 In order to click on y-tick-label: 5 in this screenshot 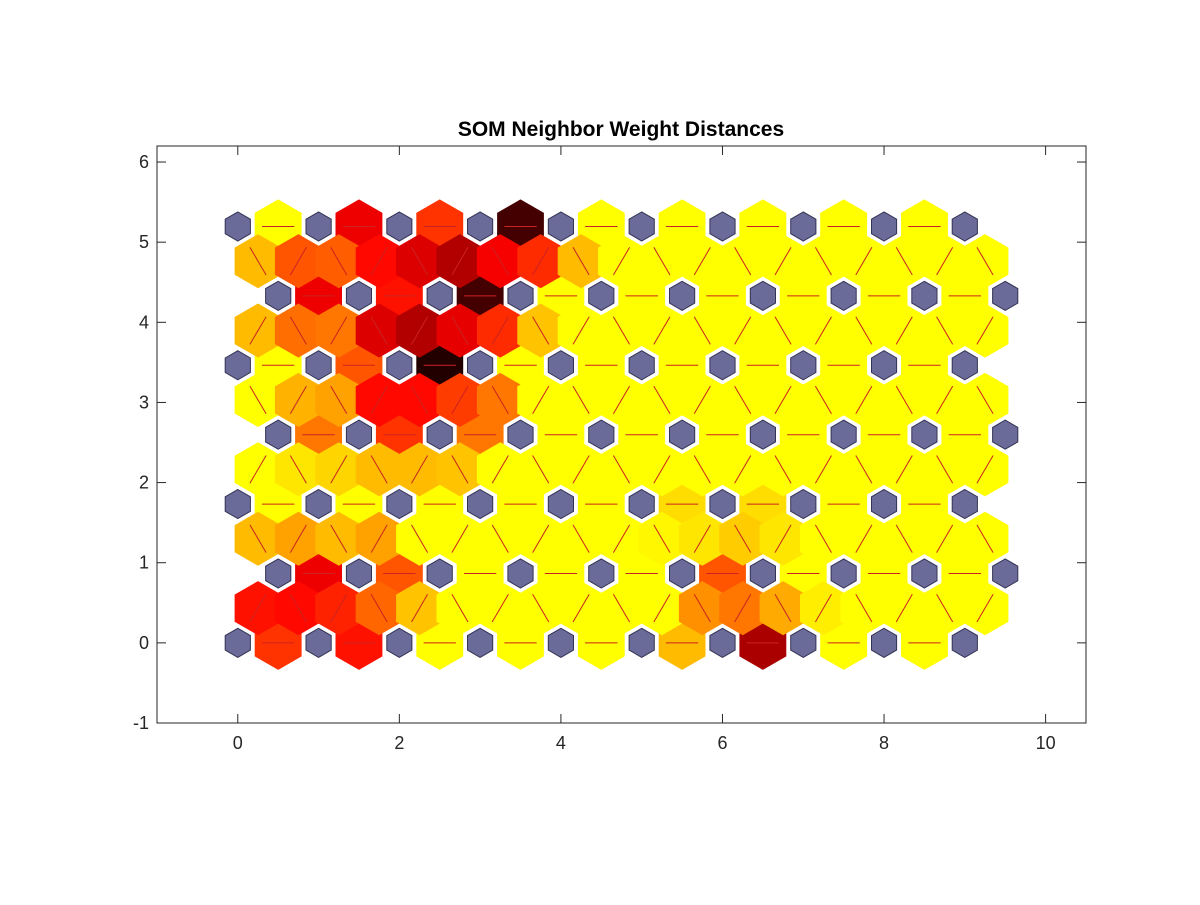, I will do `click(144, 242)`.